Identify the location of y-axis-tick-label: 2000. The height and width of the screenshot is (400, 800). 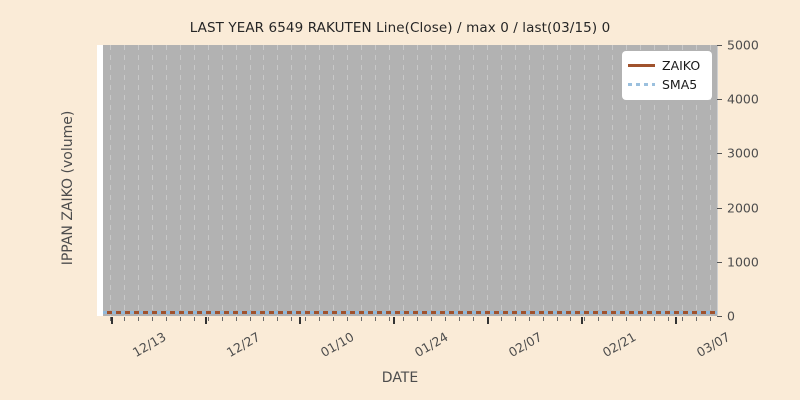
(743, 208).